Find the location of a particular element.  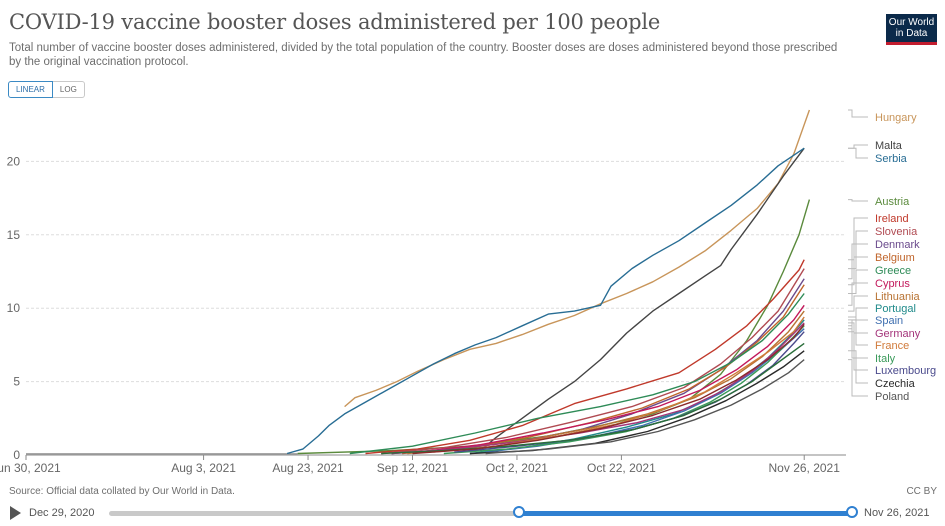

x-tick-label: Jun 30, 2021 is located at coordinates (30, 468).